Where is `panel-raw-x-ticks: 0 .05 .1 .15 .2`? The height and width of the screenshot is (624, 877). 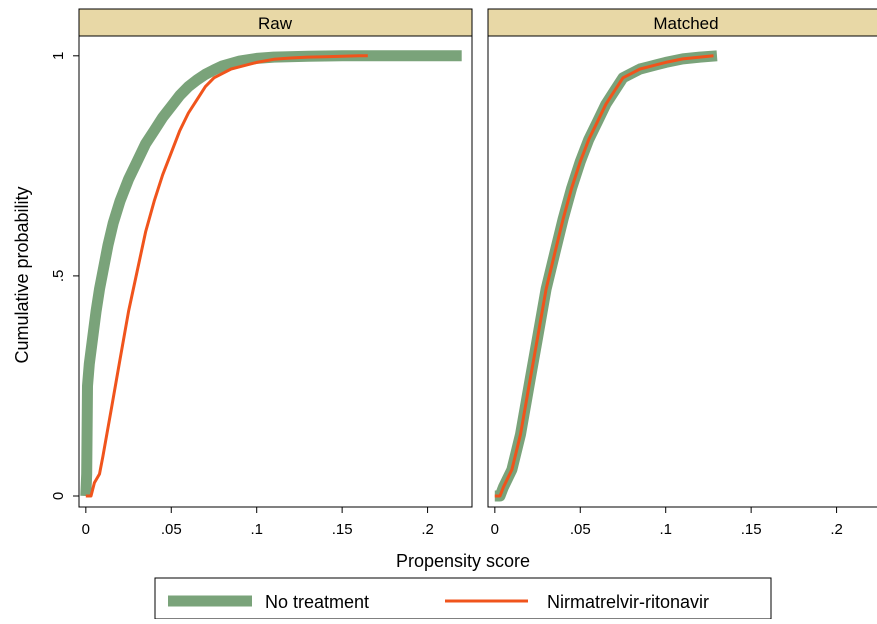 panel-raw-x-ticks: 0 .05 .1 .15 .2 is located at coordinates (258, 522).